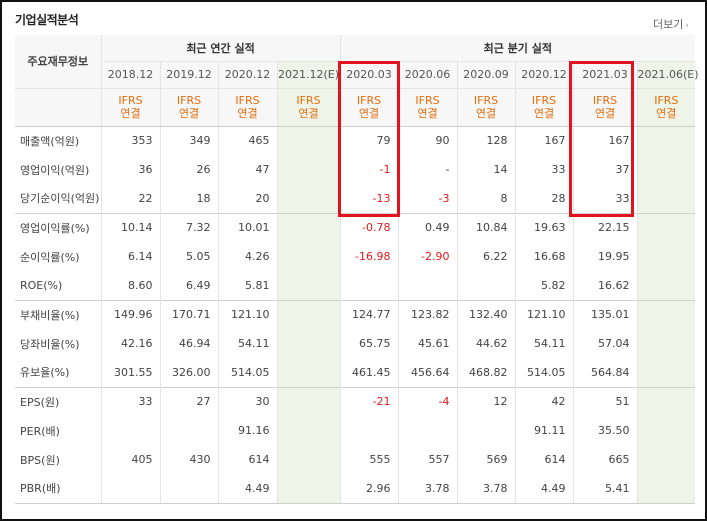  What do you see at coordinates (189, 227) in the screenshot?
I see `table-cell: 7.32` at bounding box center [189, 227].